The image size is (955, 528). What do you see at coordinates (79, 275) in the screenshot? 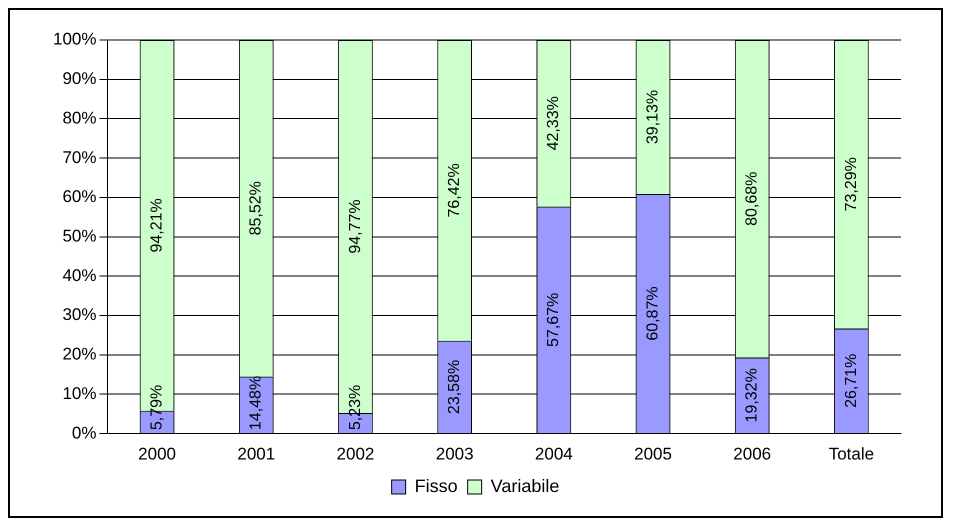
I see `y-tick-label: 40%` at bounding box center [79, 275].